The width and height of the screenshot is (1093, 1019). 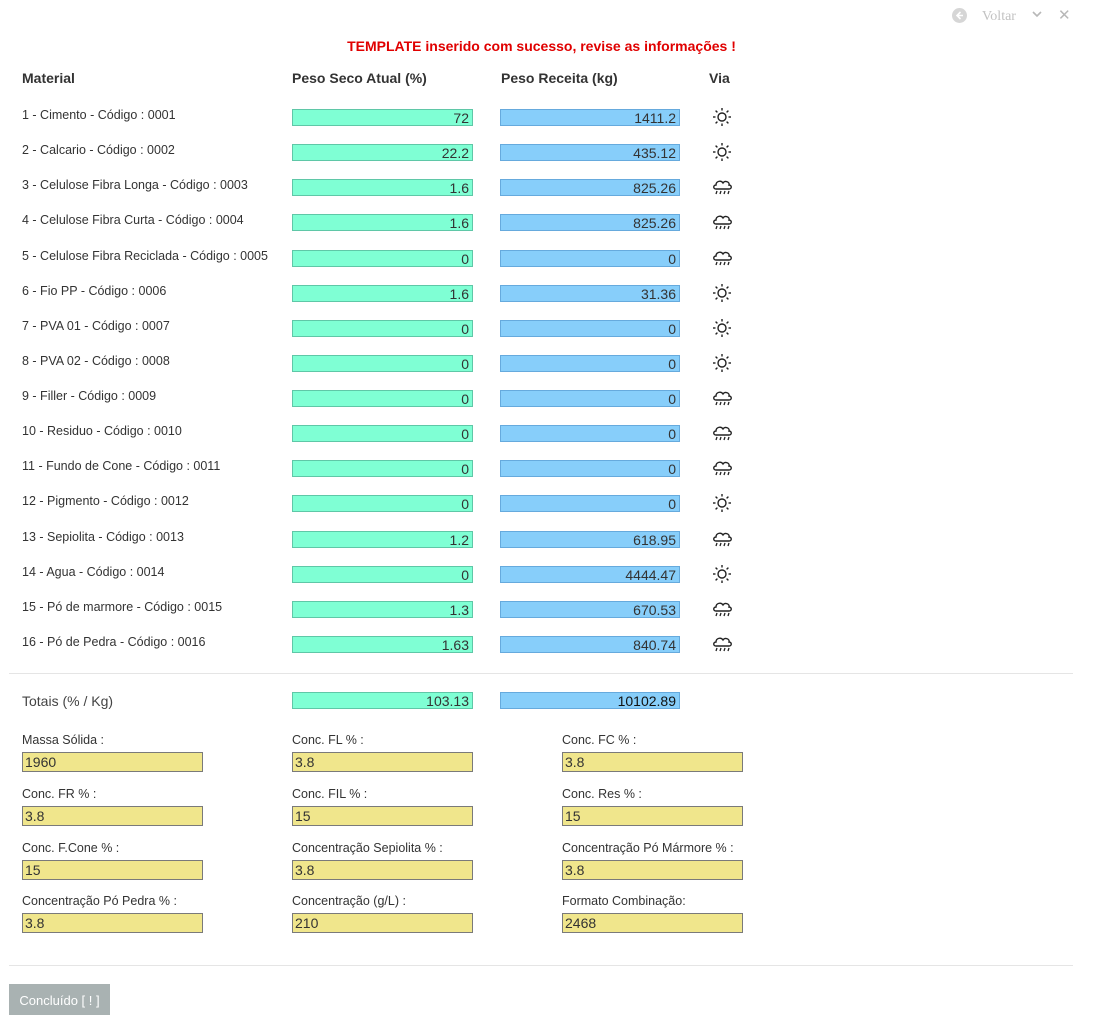 What do you see at coordinates (99, 115) in the screenshot?
I see `material-label: 1 - Cimento - Código : 0001` at bounding box center [99, 115].